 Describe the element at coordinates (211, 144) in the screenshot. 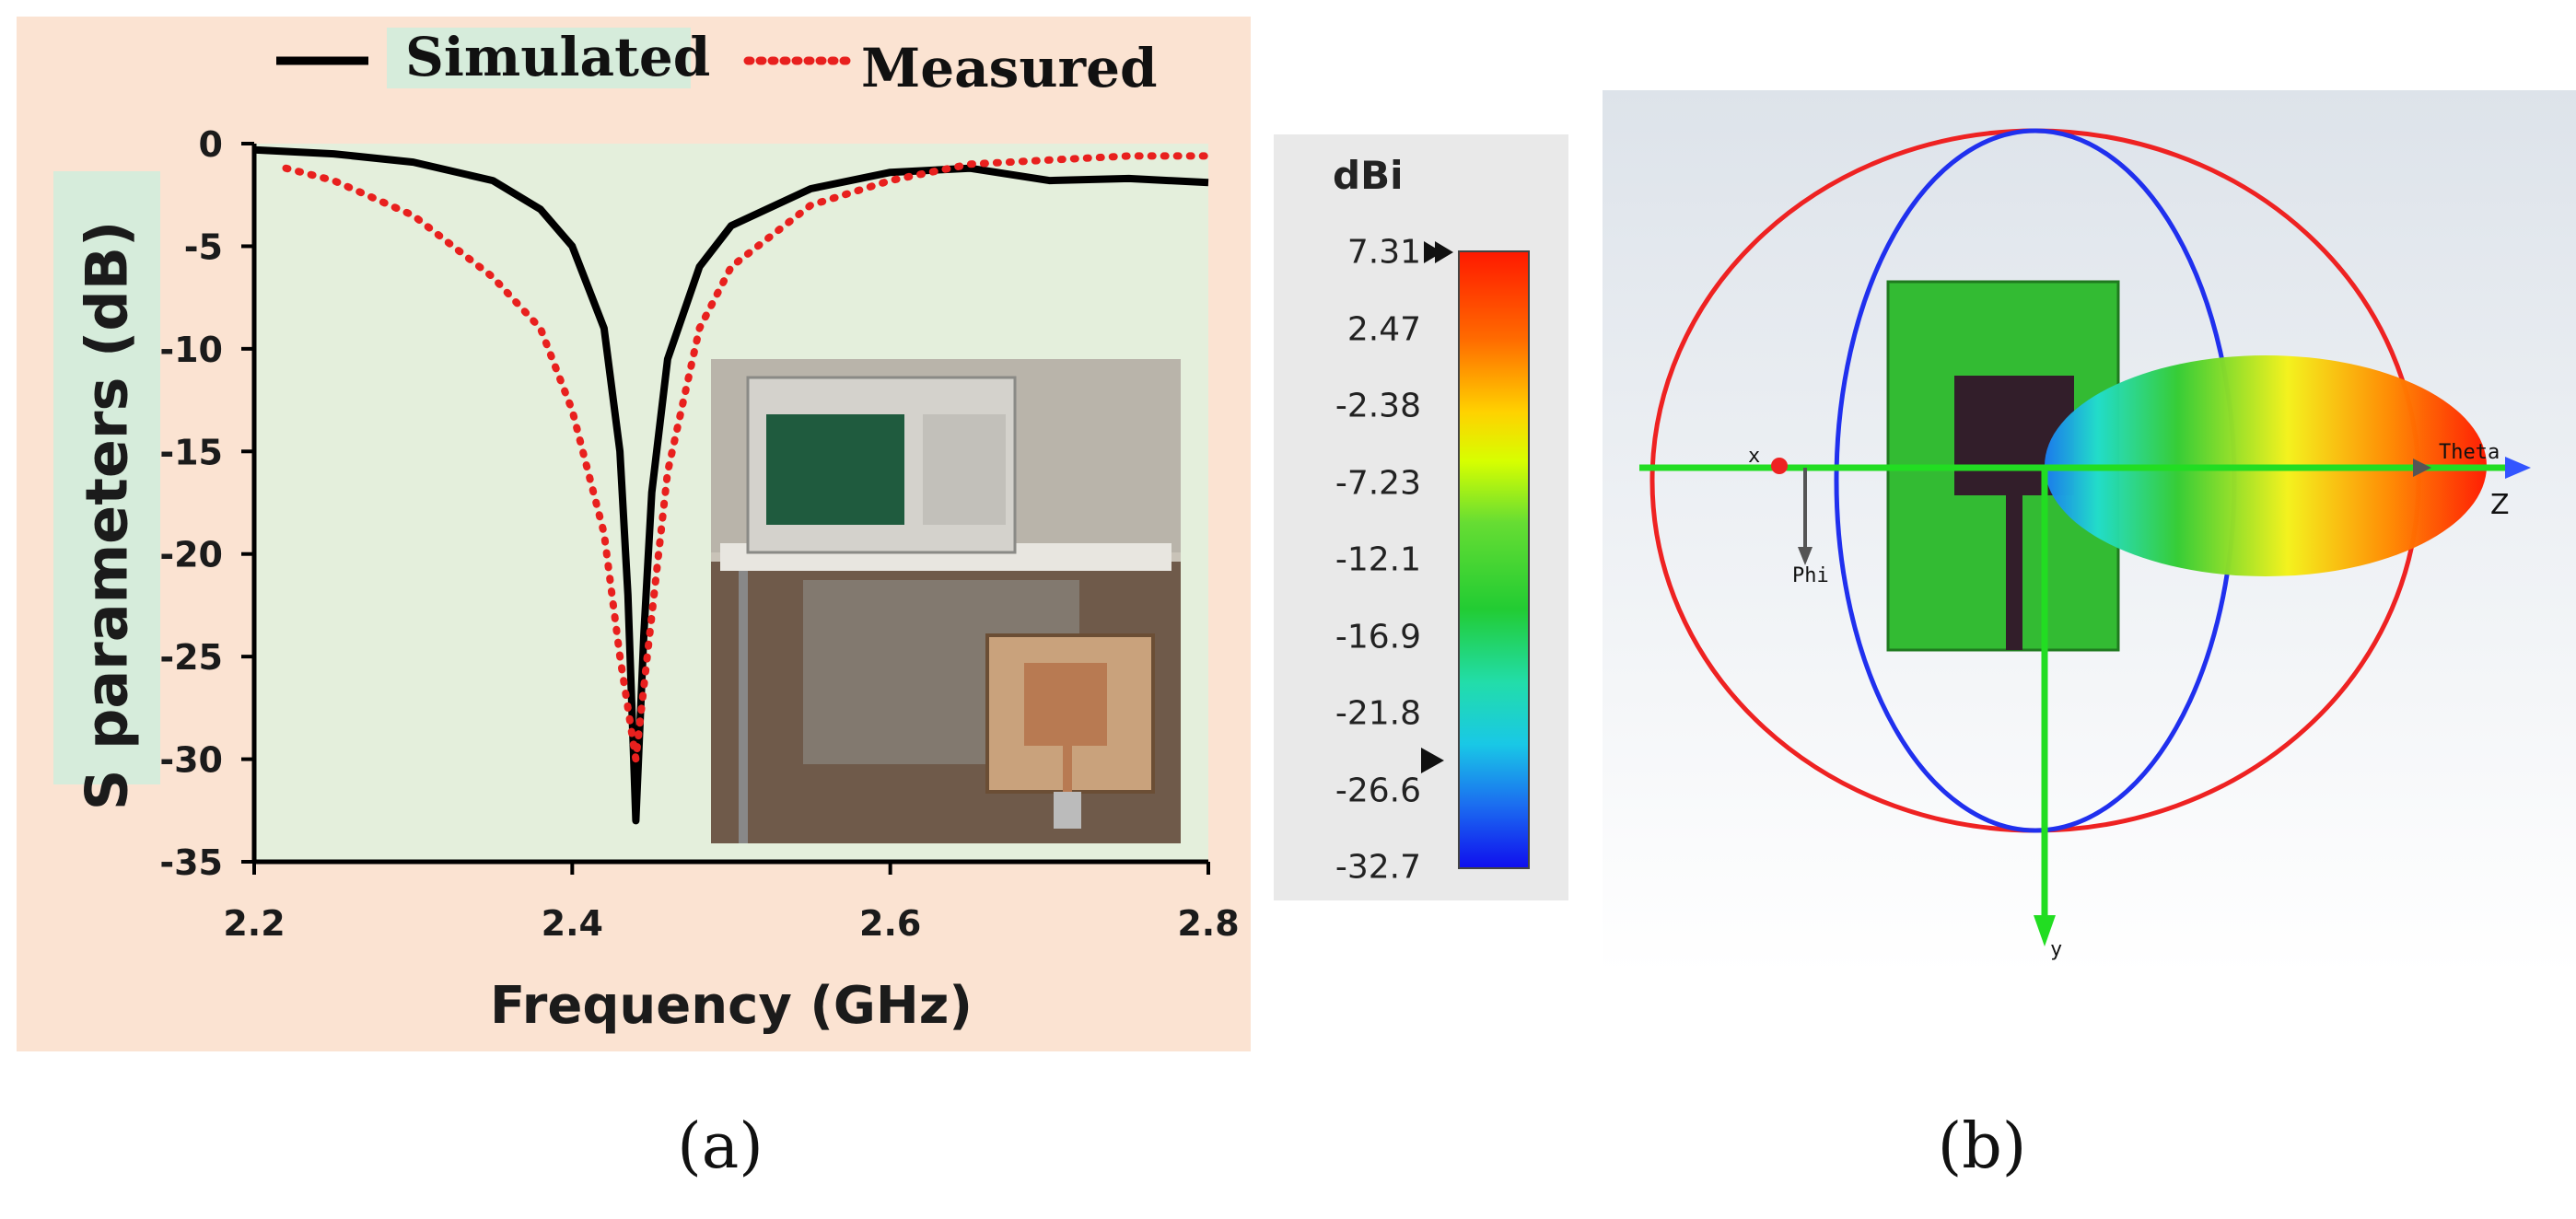

I see `y-tick-label: 0` at that location.